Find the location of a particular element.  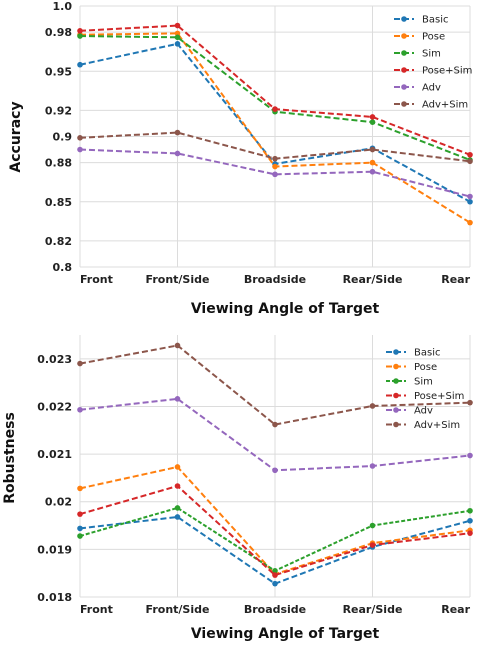

series-line-adv is located at coordinates (275, 173).